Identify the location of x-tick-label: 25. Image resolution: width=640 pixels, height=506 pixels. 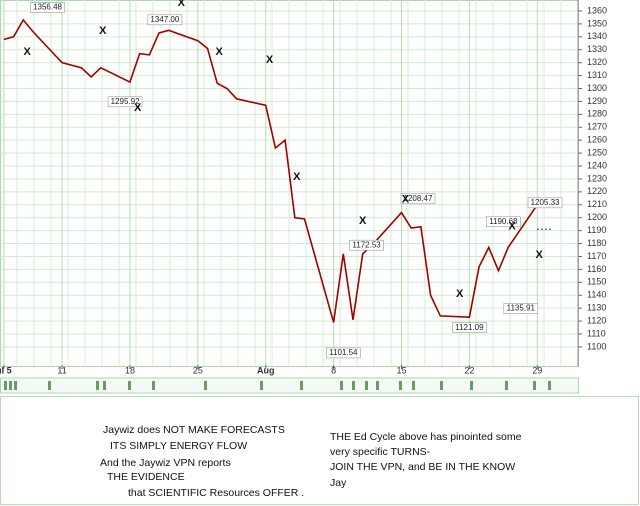
(198, 370).